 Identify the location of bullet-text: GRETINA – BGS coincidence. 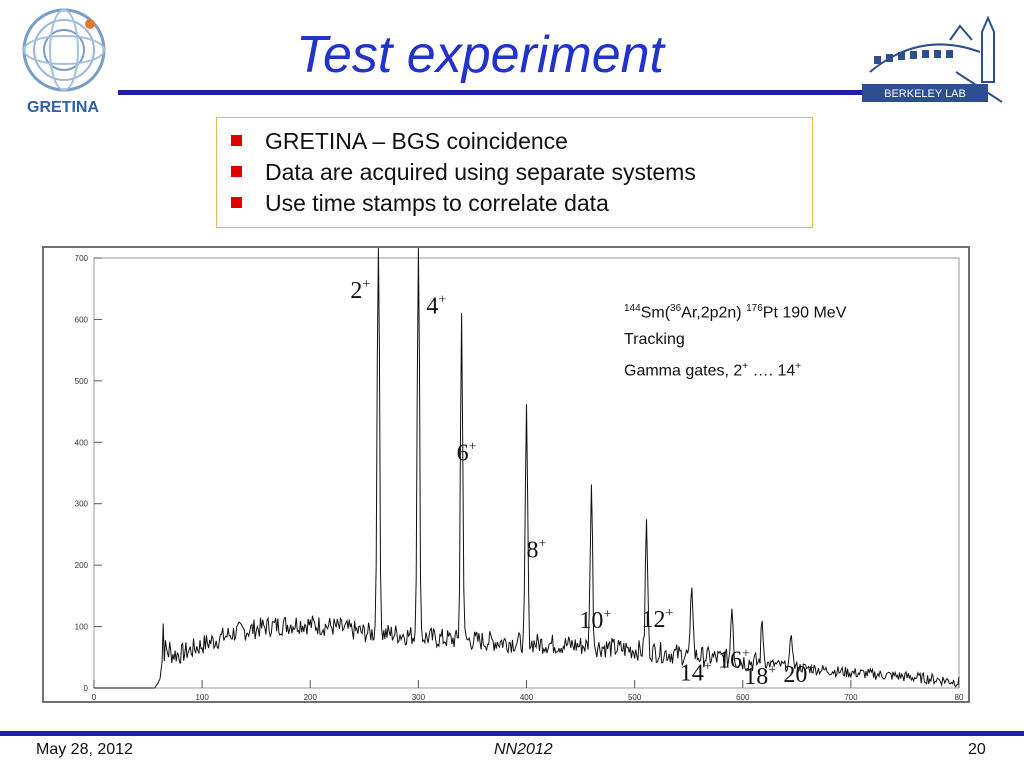
(416, 141).